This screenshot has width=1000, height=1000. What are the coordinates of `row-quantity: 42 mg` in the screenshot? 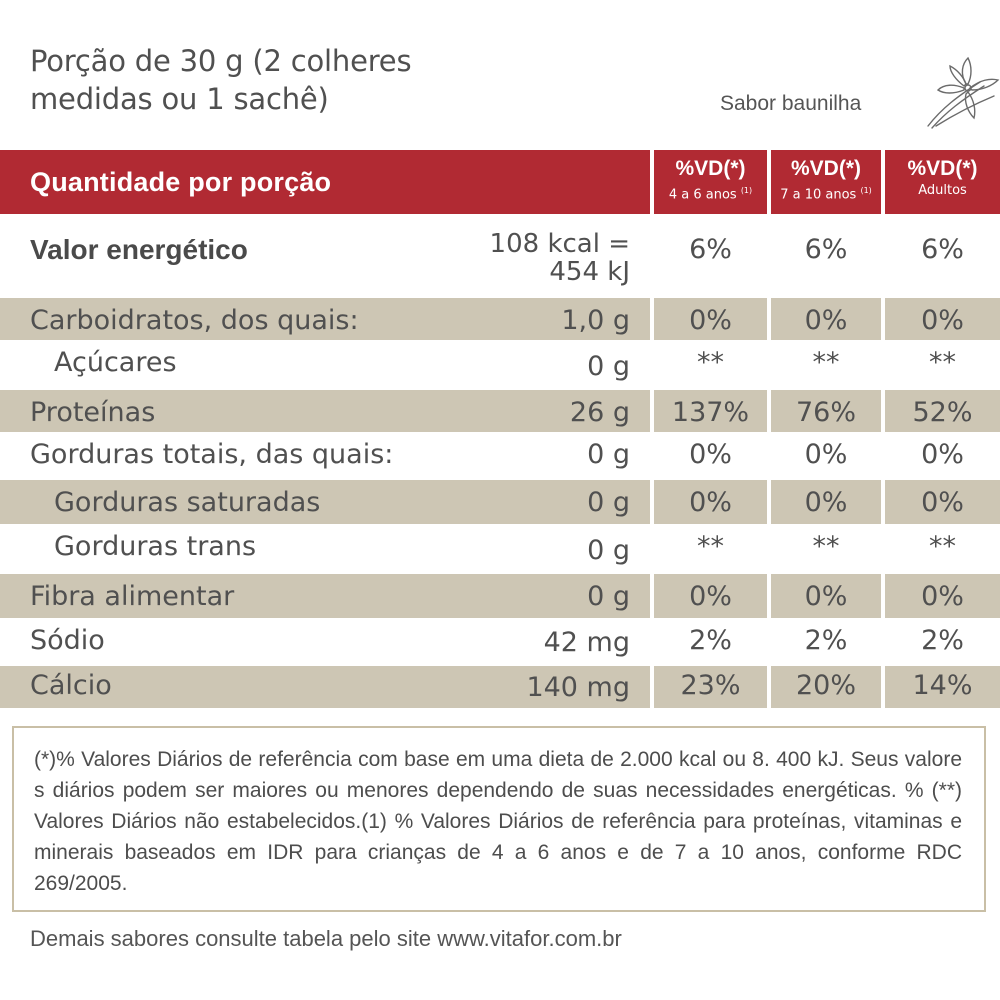 It's located at (586, 642).